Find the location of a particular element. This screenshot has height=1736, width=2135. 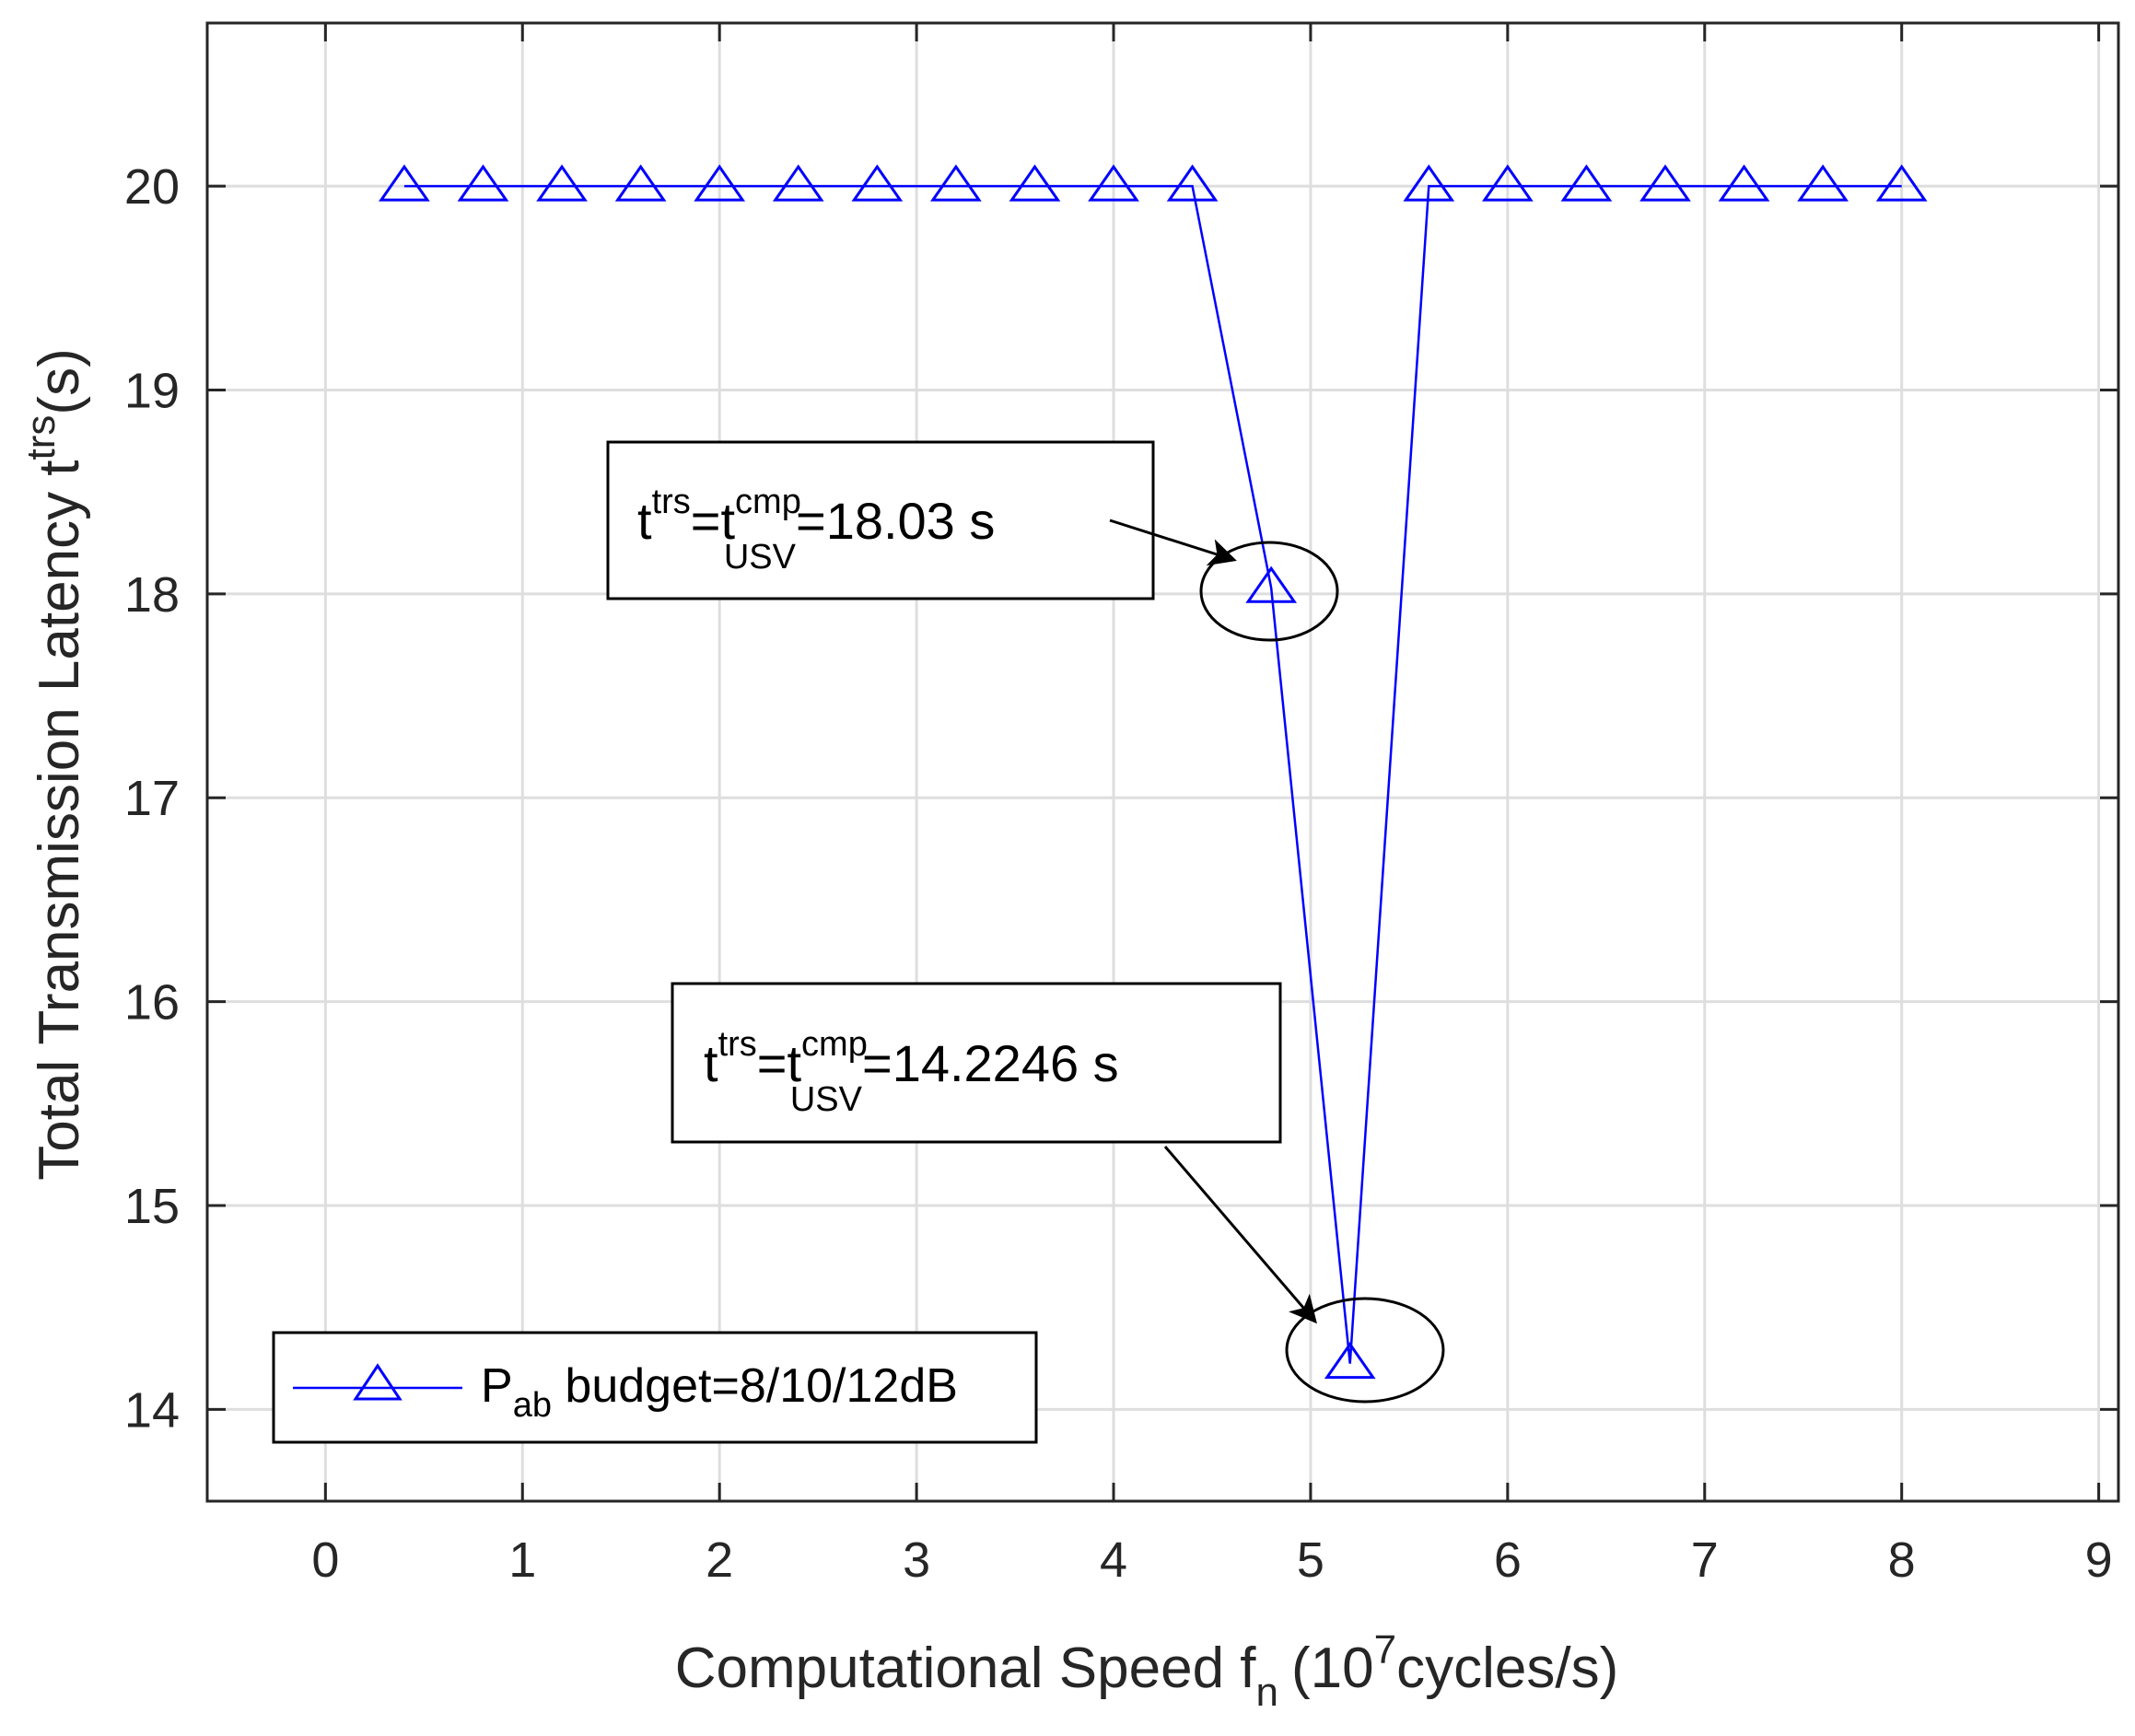

y-tick-label: 14 is located at coordinates (152, 1410).